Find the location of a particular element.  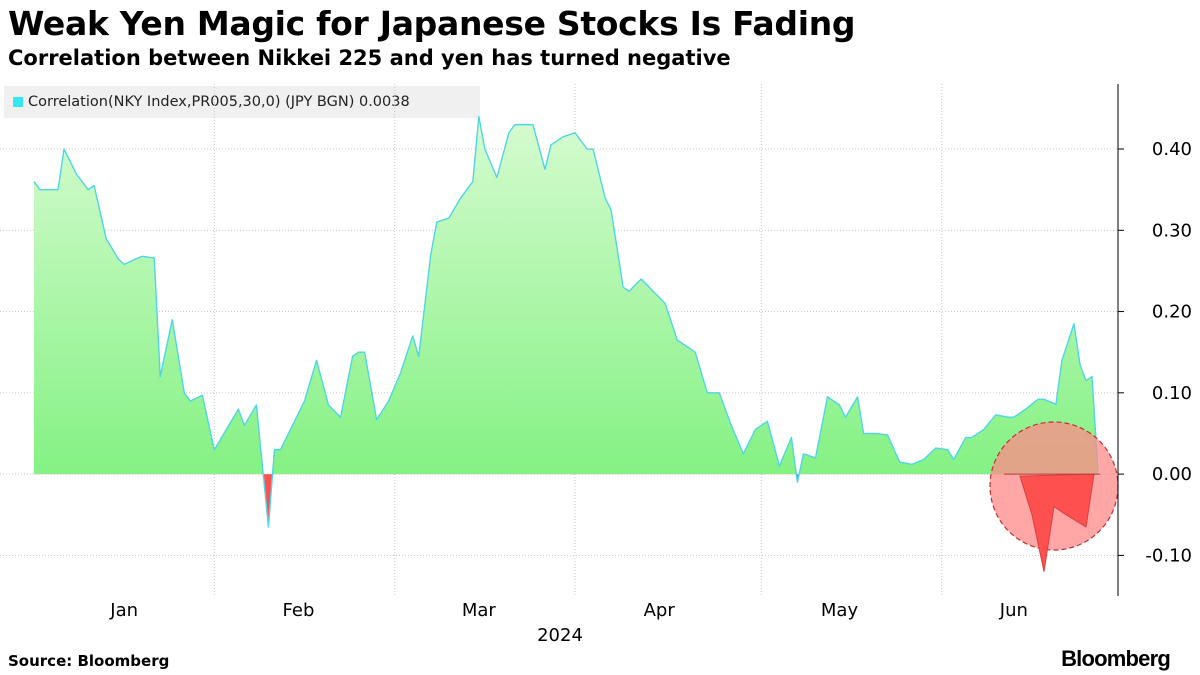

x-tick-label-mar: Mar is located at coordinates (479, 610).